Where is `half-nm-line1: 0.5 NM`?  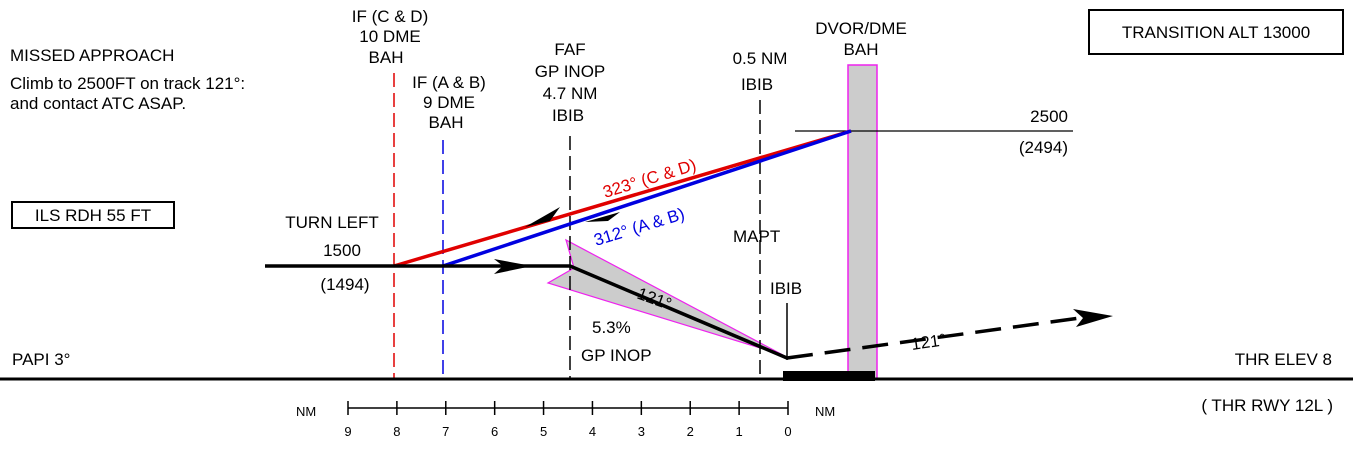 half-nm-line1: 0.5 NM is located at coordinates (760, 58).